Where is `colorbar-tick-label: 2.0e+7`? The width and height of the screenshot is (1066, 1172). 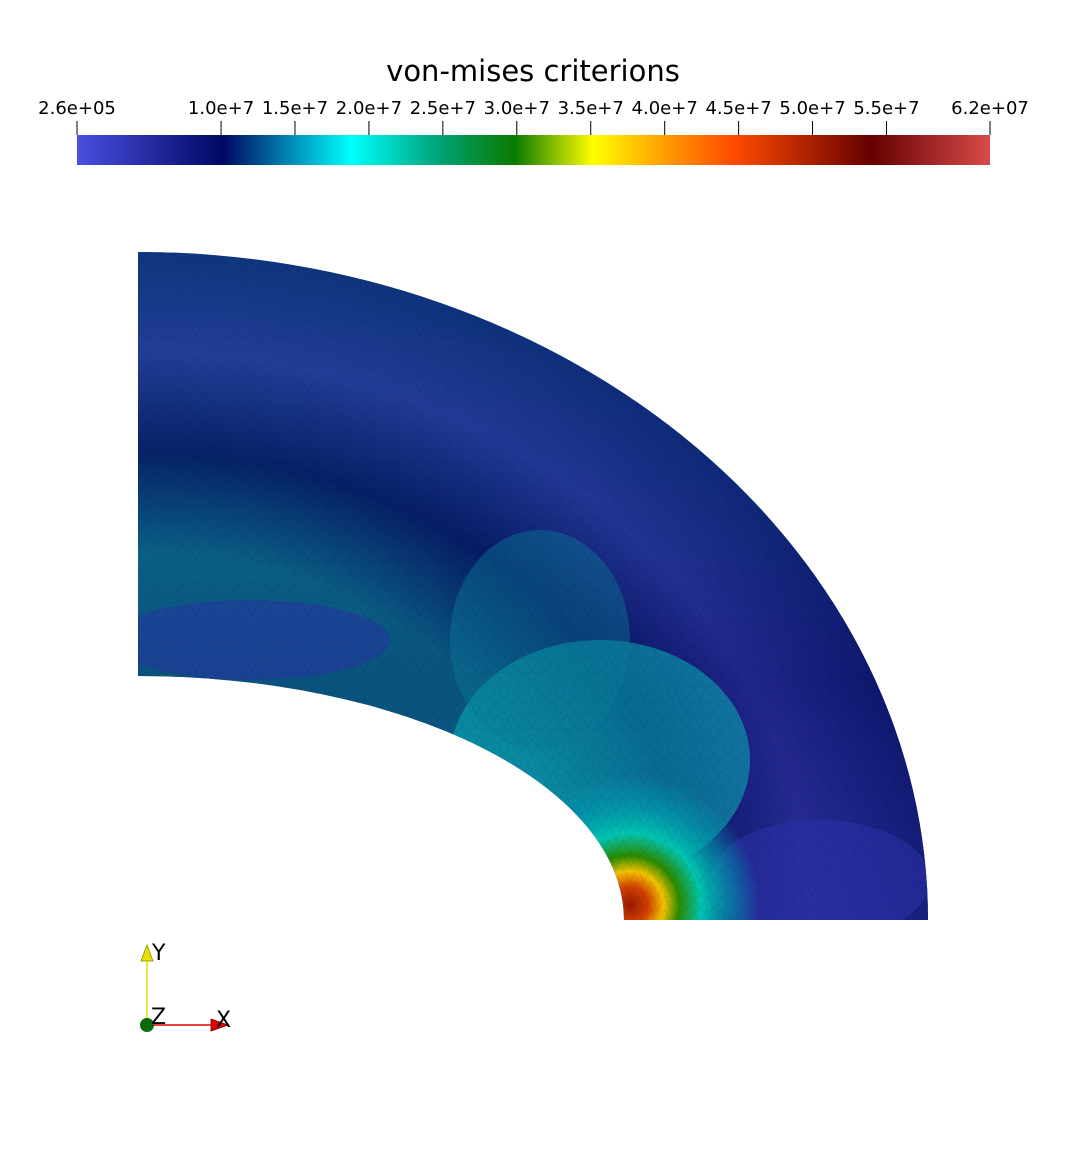
colorbar-tick-label: 2.0e+7 is located at coordinates (369, 108).